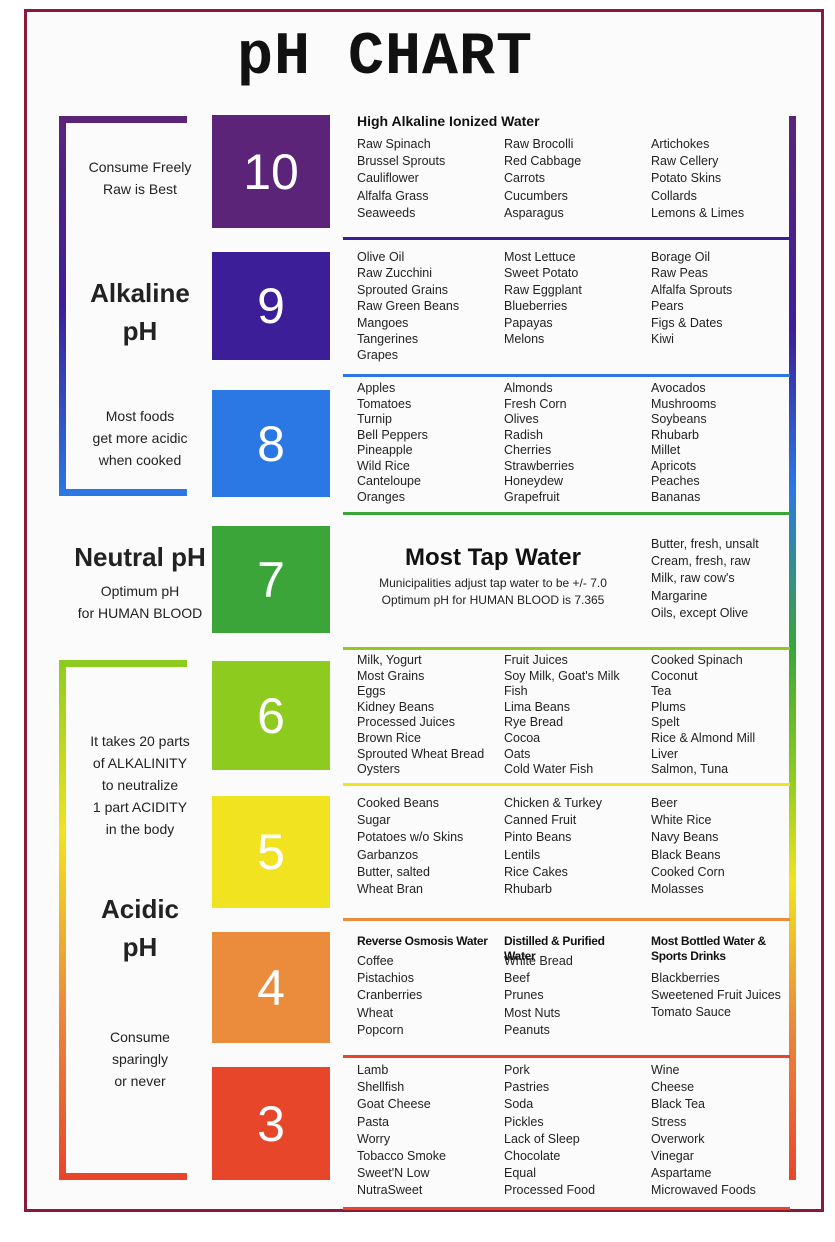  What do you see at coordinates (549, 769) in the screenshot?
I see `food-item: Cold Water Fish` at bounding box center [549, 769].